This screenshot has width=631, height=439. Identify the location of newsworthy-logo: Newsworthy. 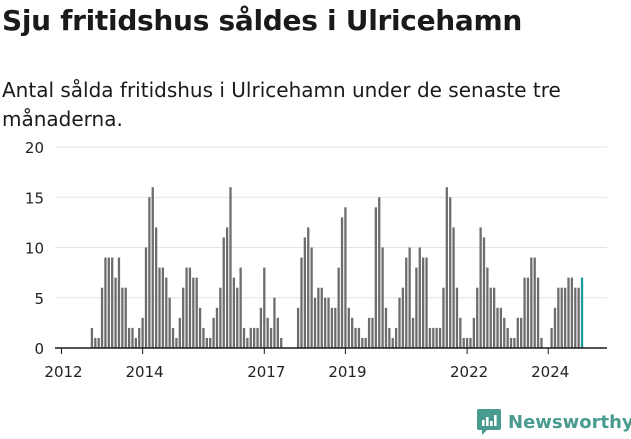
(553, 422).